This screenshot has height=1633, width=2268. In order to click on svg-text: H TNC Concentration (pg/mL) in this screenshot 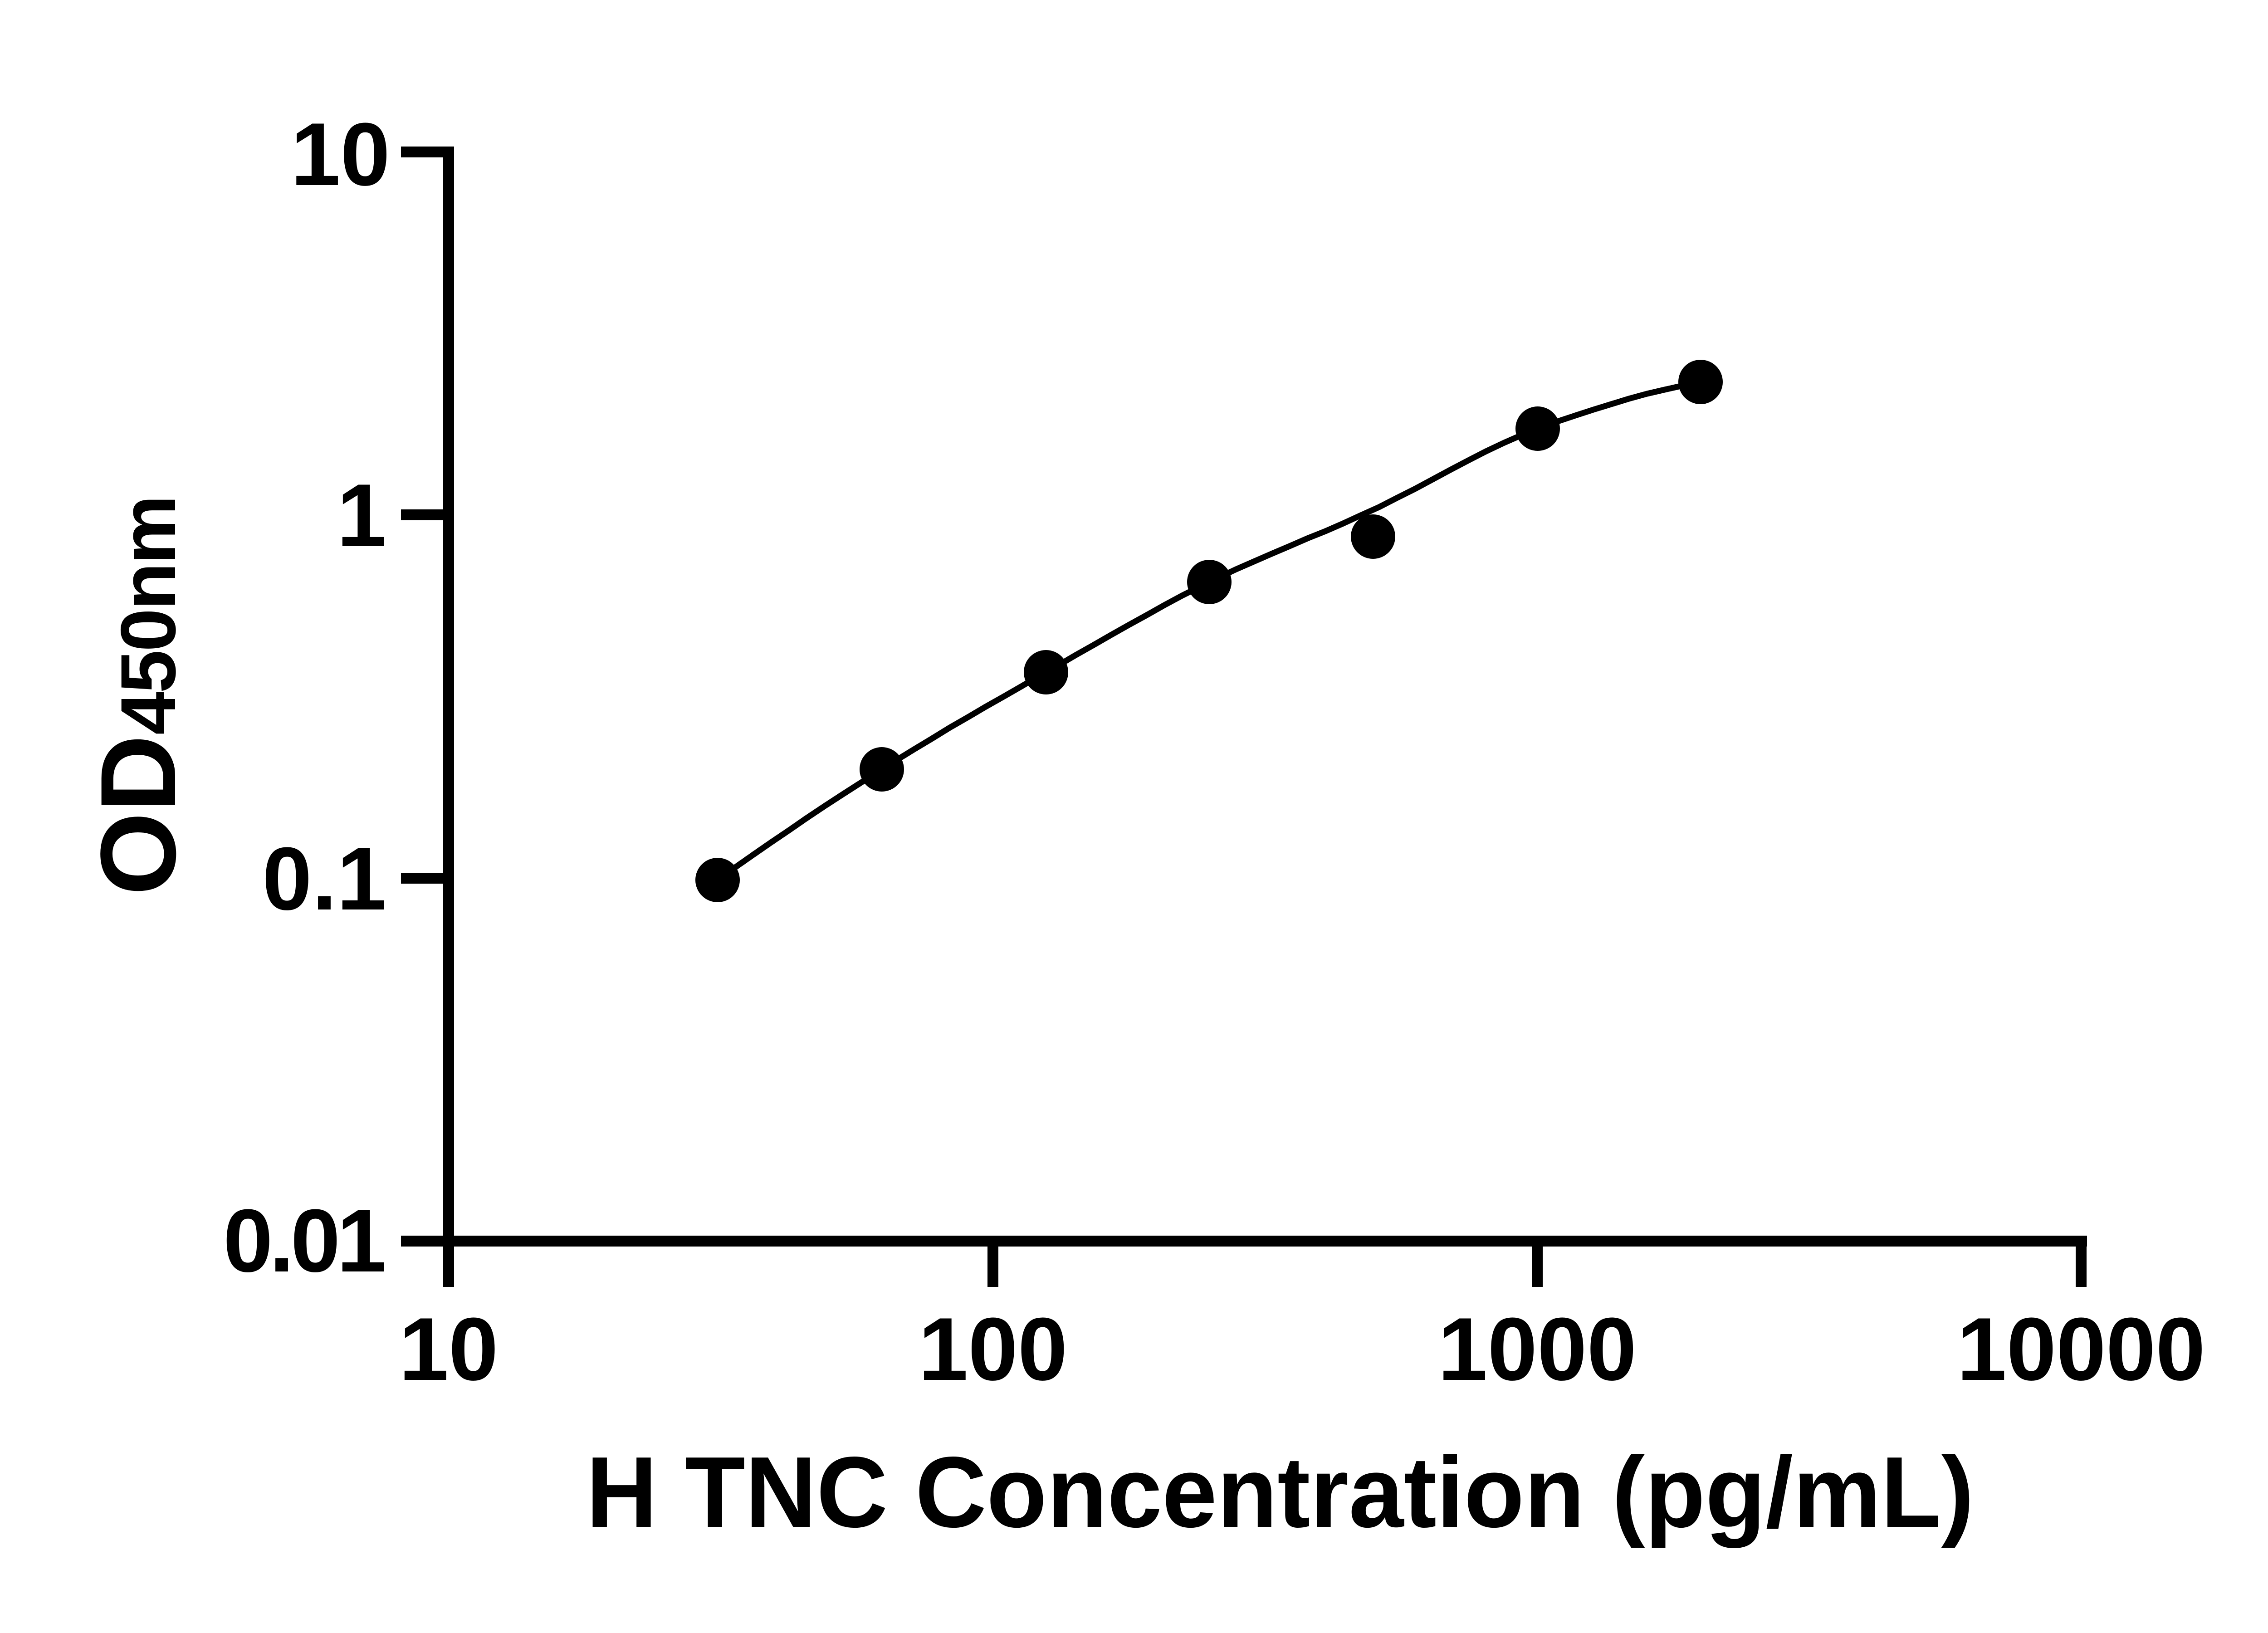, I will do `click(1280, 1492)`.